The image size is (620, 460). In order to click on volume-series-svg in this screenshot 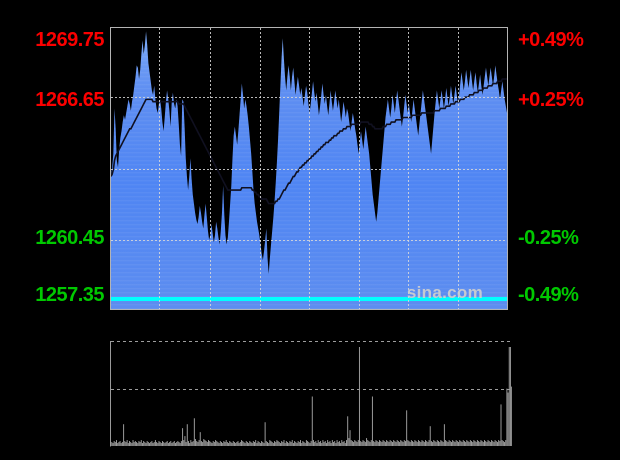, I will do `click(311, 396)`.